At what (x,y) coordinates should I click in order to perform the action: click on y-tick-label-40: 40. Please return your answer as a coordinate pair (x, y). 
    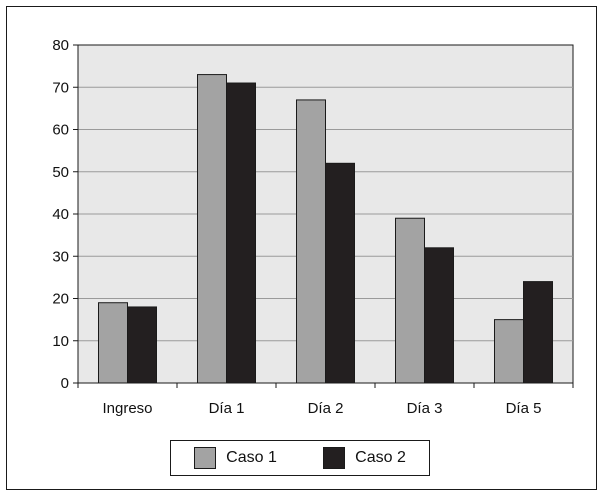
    Looking at the image, I should click on (60, 214).